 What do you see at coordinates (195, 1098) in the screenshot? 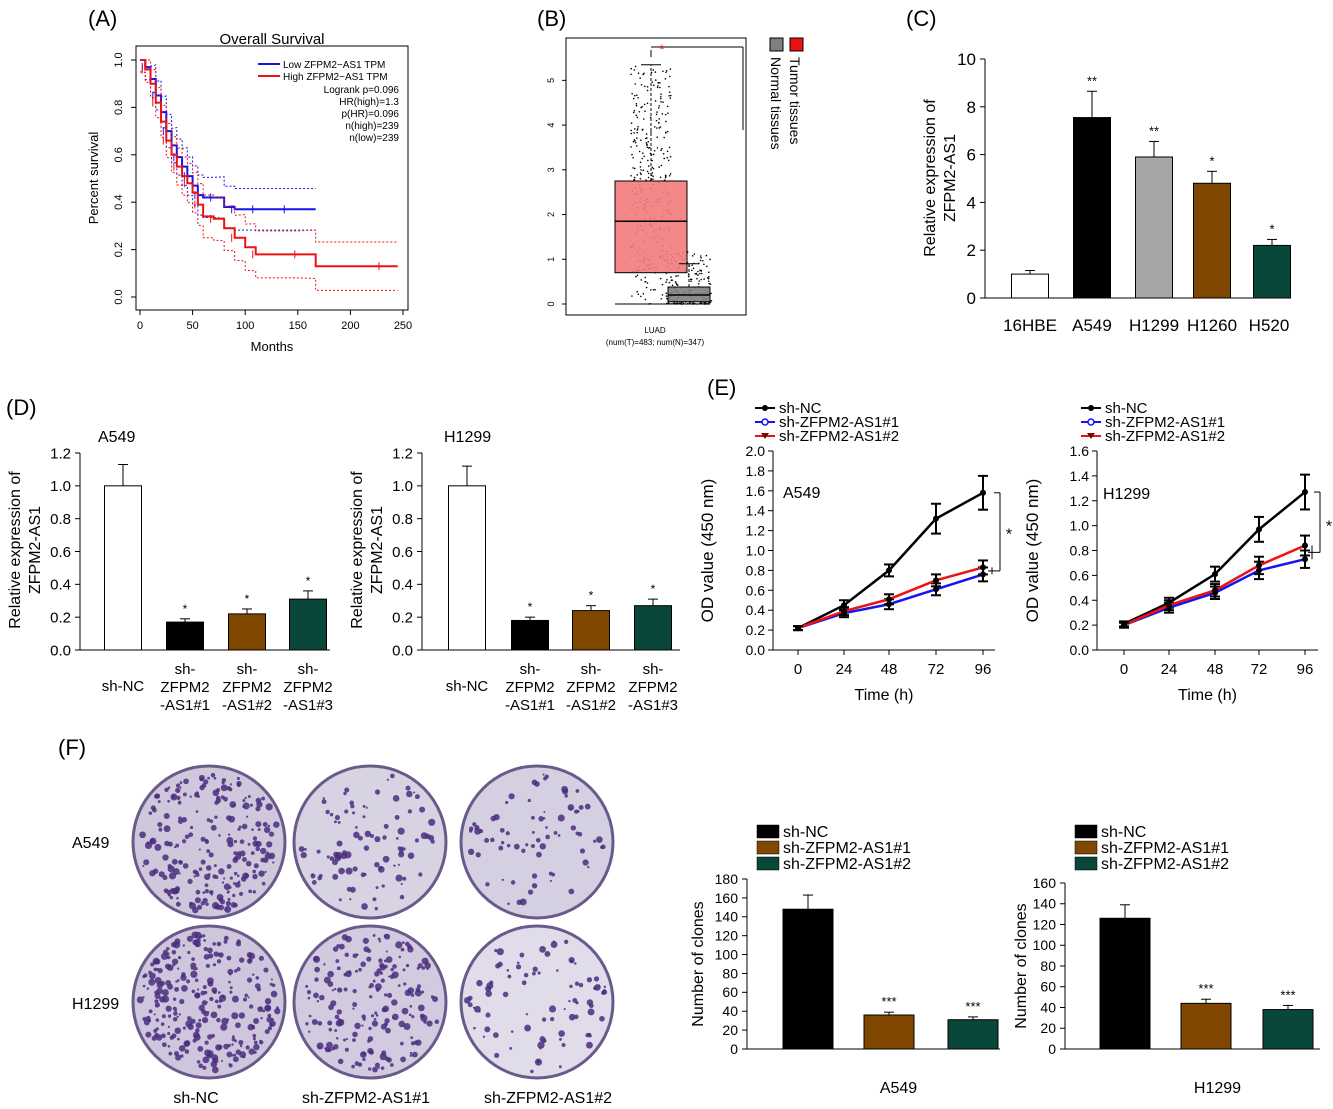
I see `col-label-0: sh-NC` at bounding box center [195, 1098].